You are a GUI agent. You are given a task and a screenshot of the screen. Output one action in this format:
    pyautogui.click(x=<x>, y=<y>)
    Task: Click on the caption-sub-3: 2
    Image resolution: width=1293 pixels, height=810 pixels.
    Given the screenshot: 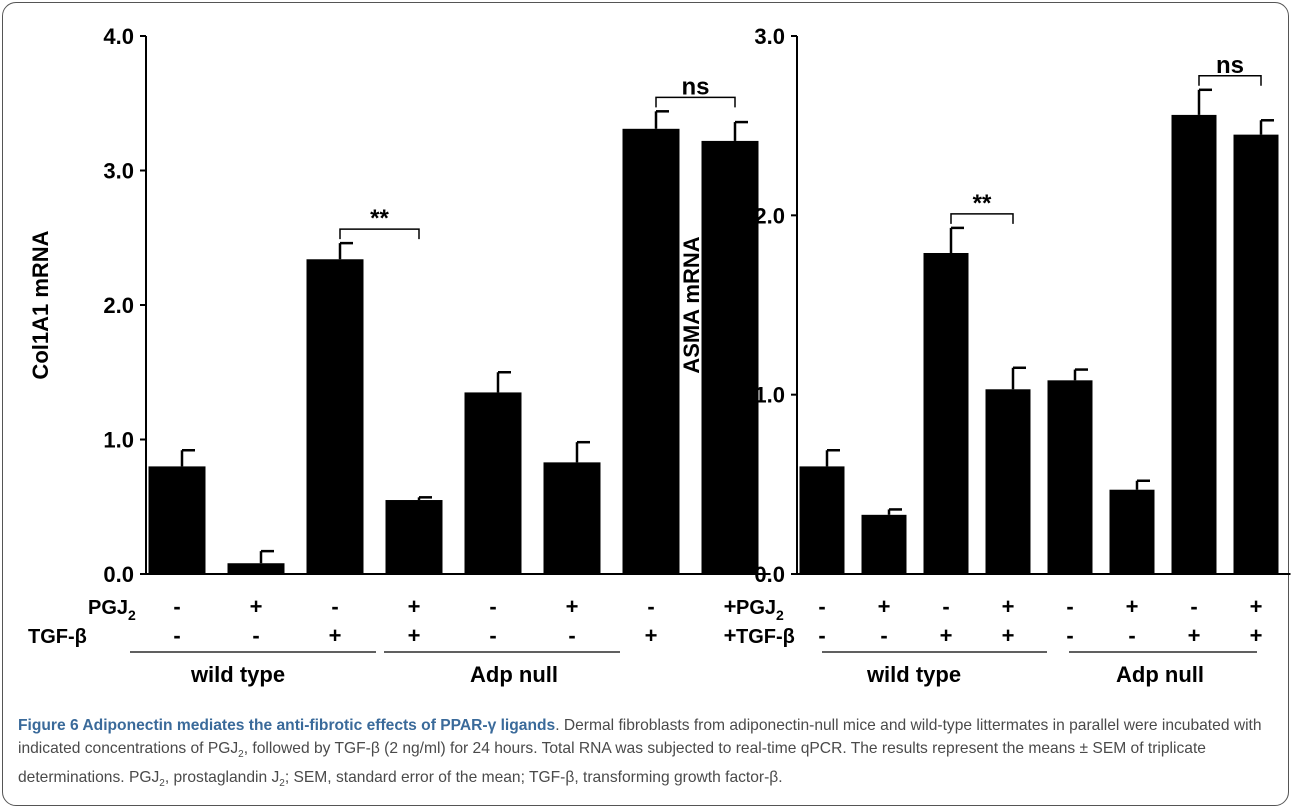 What is the action you would take?
    pyautogui.click(x=282, y=784)
    